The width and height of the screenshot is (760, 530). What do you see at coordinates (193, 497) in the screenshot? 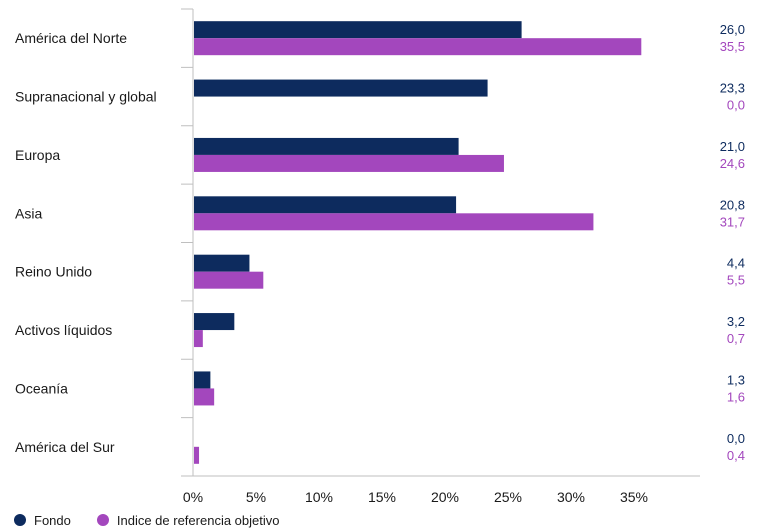
I see `x-tick-label: 0%` at bounding box center [193, 497].